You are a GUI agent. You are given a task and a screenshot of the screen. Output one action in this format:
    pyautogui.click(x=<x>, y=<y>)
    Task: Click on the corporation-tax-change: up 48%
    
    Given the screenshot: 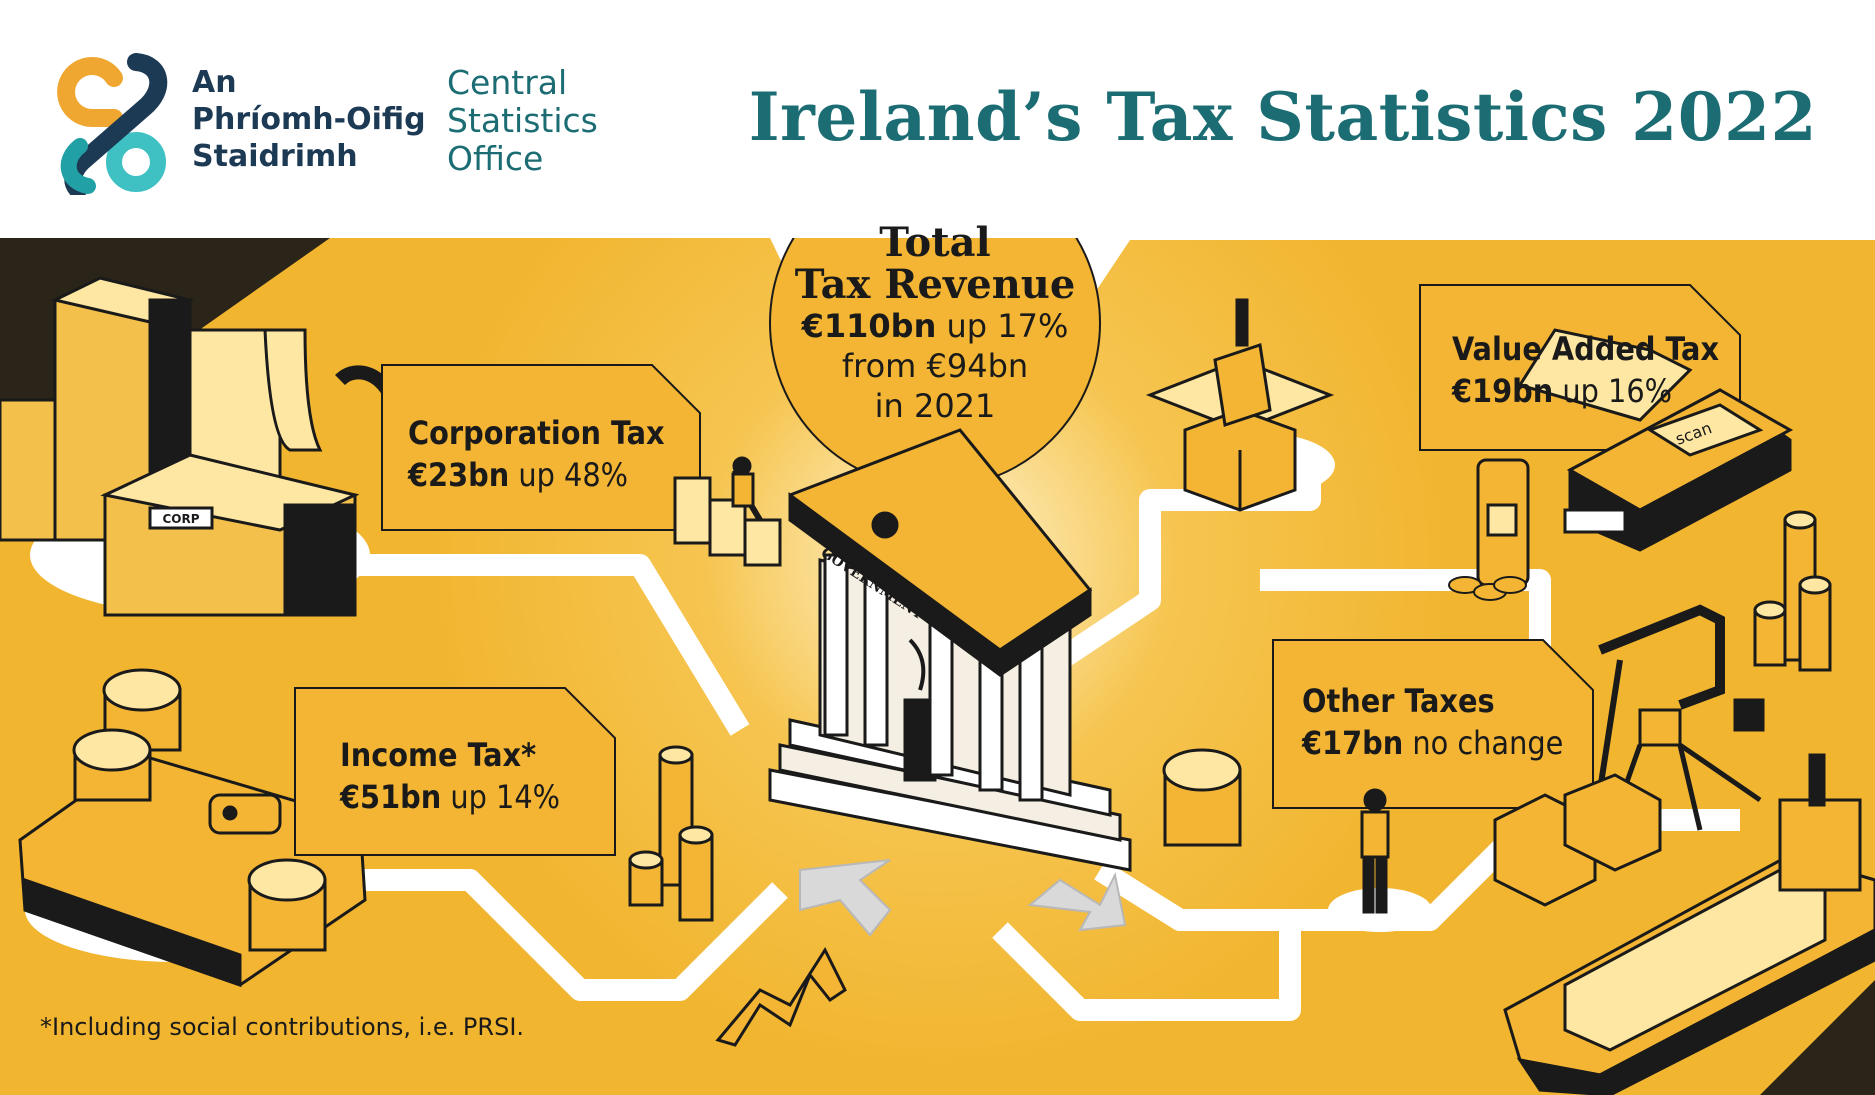 What is the action you would take?
    pyautogui.click(x=568, y=475)
    